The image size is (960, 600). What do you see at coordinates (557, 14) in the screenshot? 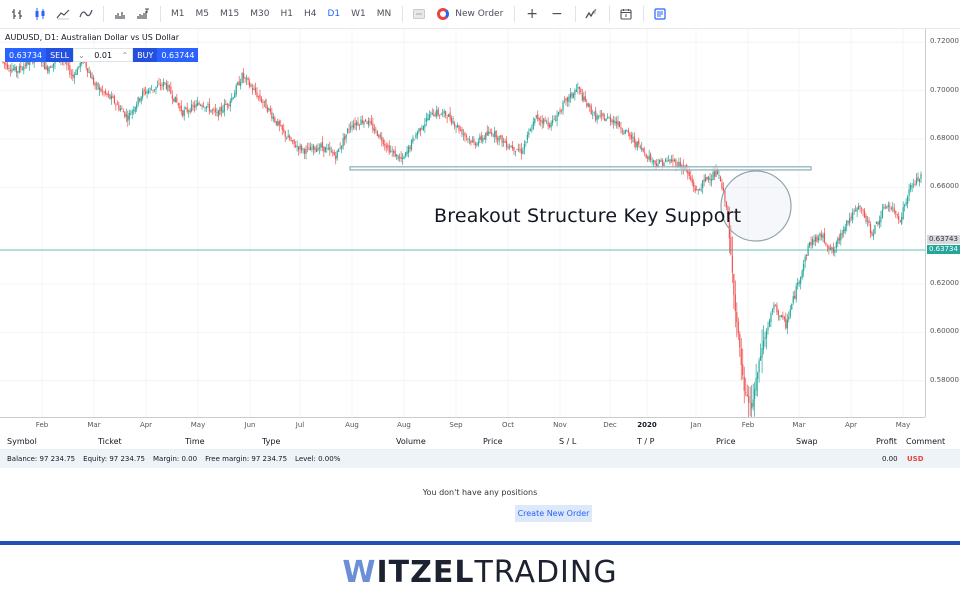
I see `zoom-out-button: −` at bounding box center [557, 14].